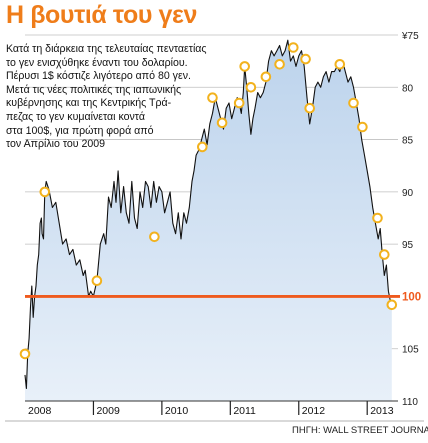  What do you see at coordinates (94, 89) in the screenshot?
I see `description-line: Μετά τις νέες πολιτικές της ιαπωνικής` at bounding box center [94, 89].